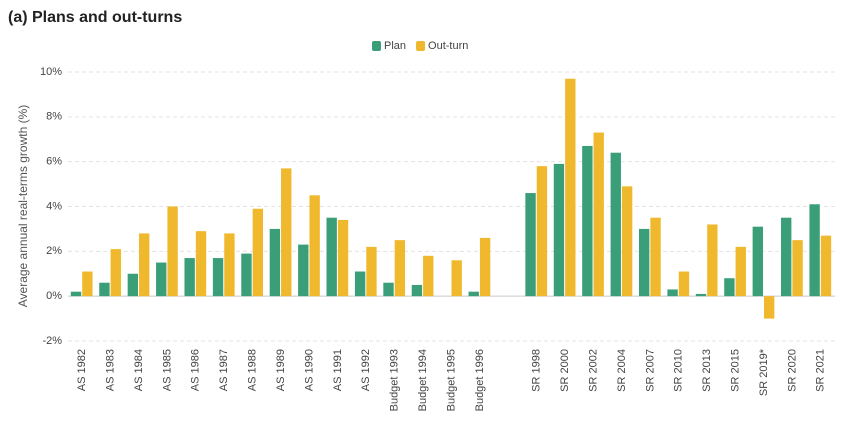  What do you see at coordinates (565, 370) in the screenshot?
I see `x-tick-label: SR 2000` at bounding box center [565, 370].